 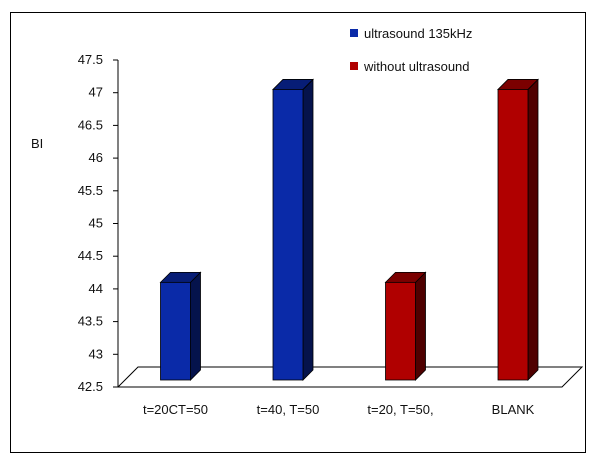 What do you see at coordinates (96, 223) in the screenshot?
I see `y-tick-label-5: 45` at bounding box center [96, 223].